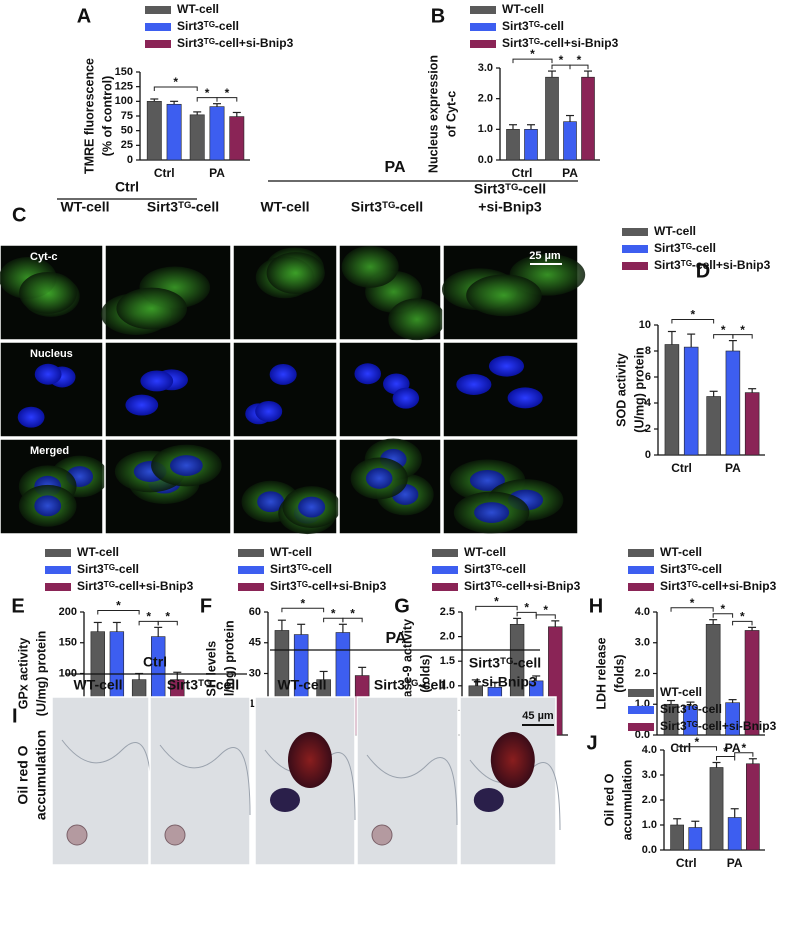 The image size is (796, 925). I want to click on y-tick-label: 100, so click(124, 101).